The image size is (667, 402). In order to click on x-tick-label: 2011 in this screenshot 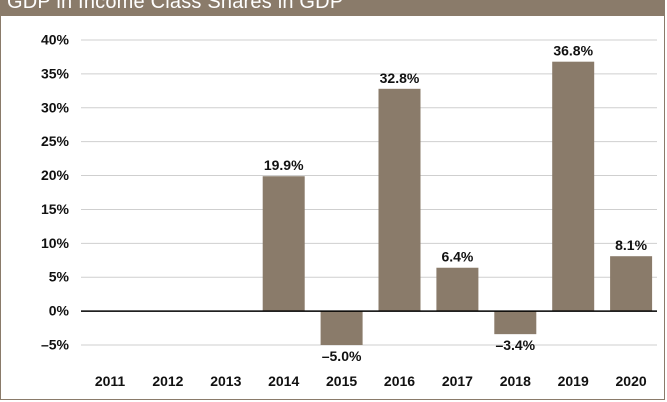, I will do `click(110, 381)`.